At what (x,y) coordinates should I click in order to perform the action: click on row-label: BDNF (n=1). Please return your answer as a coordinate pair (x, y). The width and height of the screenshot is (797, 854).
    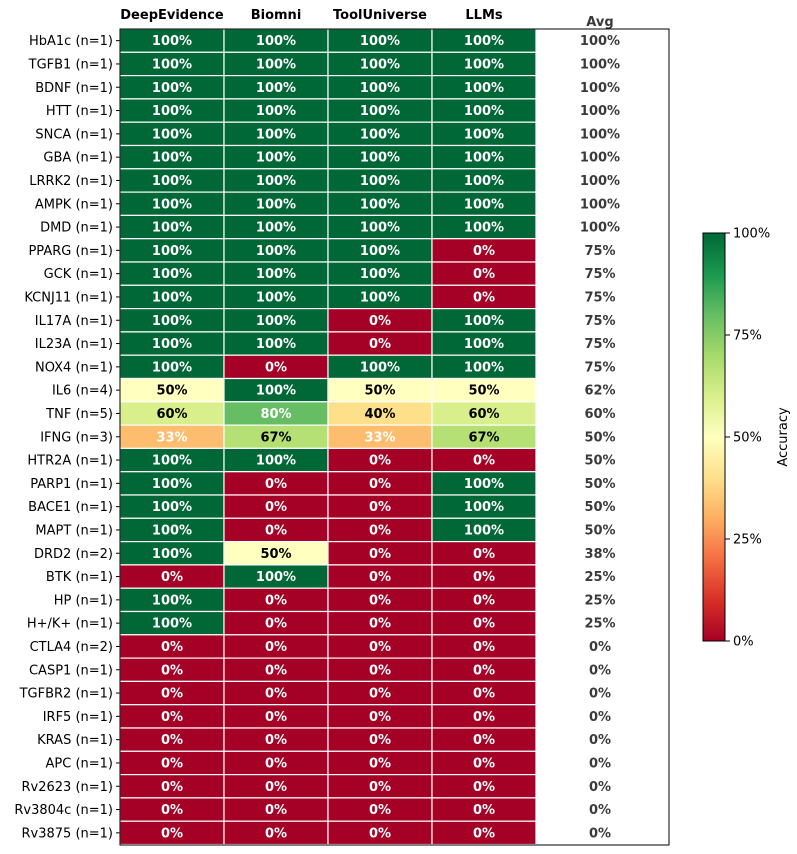
    Looking at the image, I should click on (74, 88).